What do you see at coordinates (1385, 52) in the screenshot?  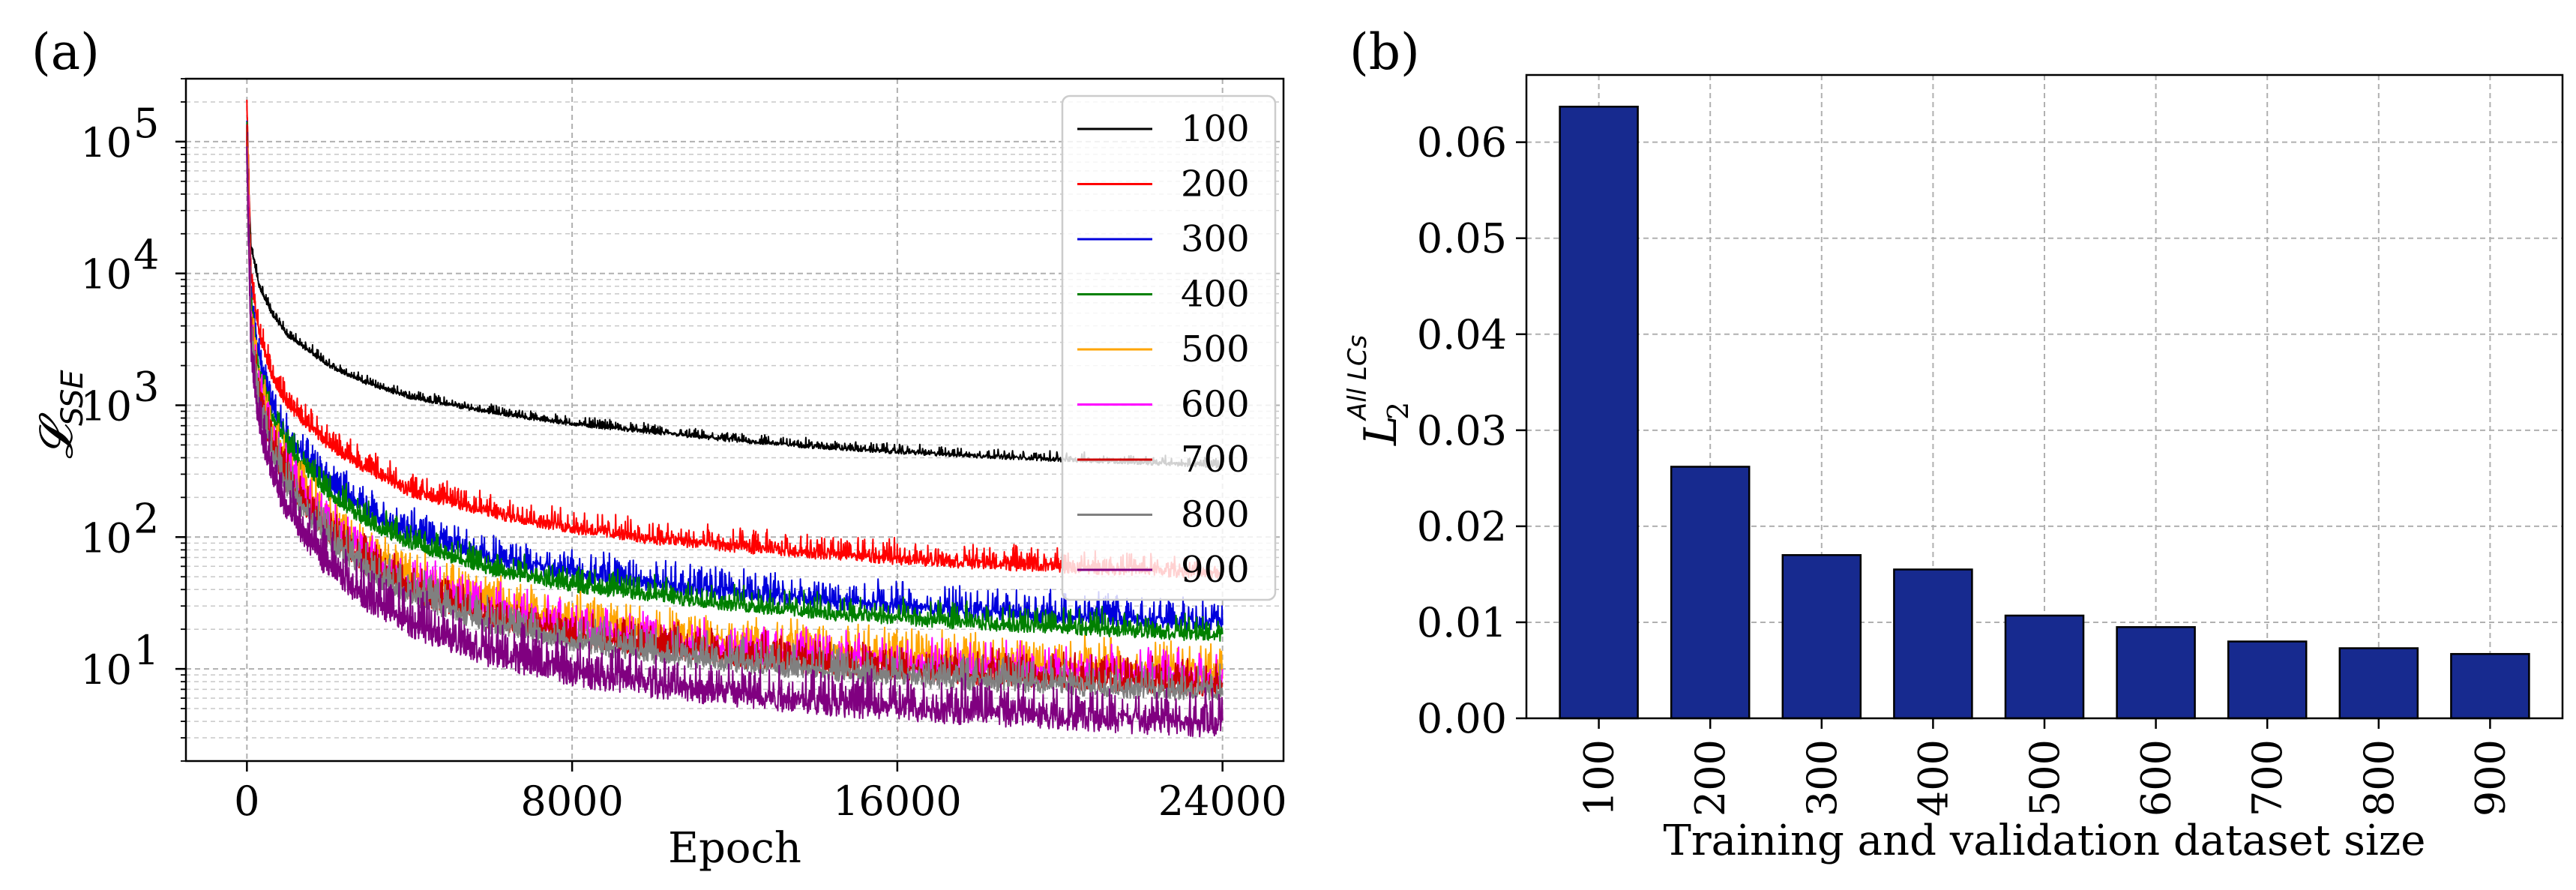 I see `panel-b-label: (b)` at bounding box center [1385, 52].